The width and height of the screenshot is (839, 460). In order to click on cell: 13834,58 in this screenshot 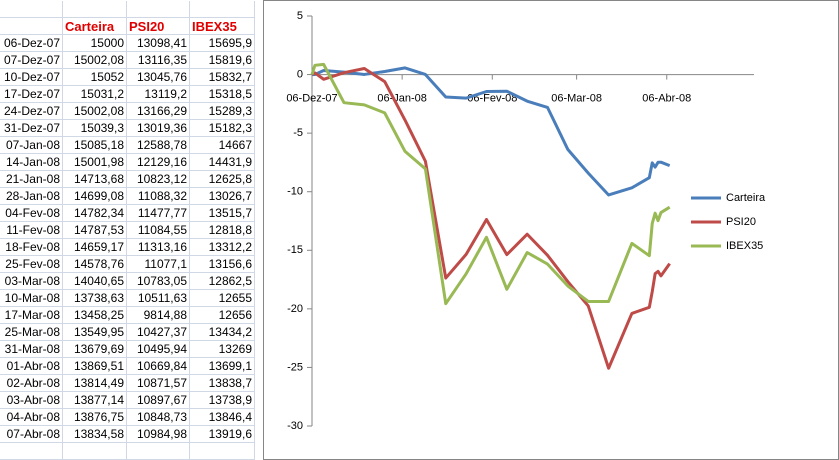, I will do `click(95, 434)`.